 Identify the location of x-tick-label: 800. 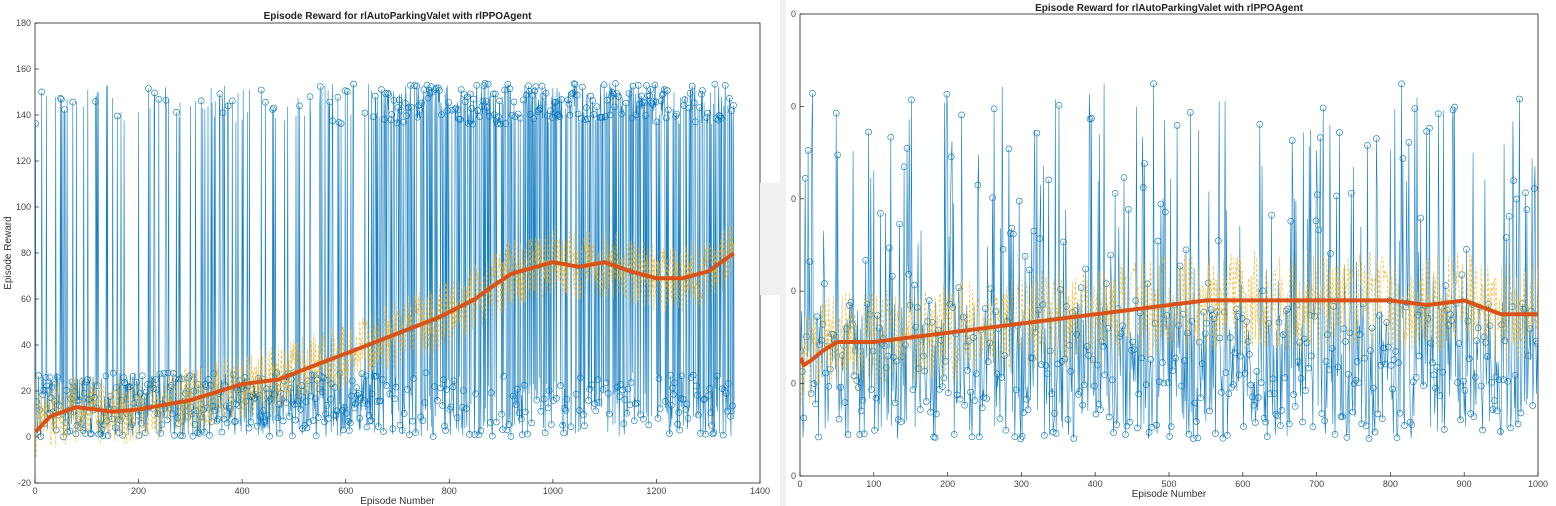
(1390, 484).